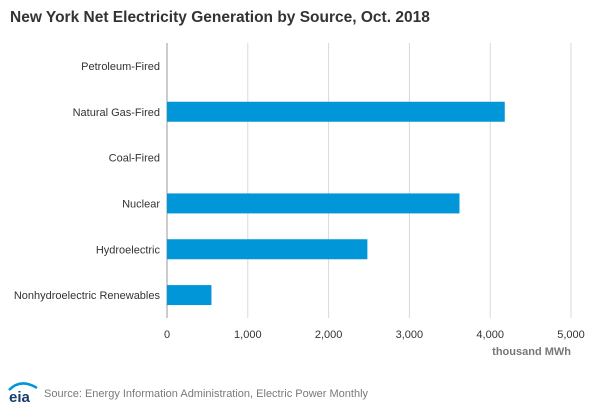 The height and width of the screenshot is (408, 612). I want to click on category-label: Petroleum-Fired, so click(120, 67).